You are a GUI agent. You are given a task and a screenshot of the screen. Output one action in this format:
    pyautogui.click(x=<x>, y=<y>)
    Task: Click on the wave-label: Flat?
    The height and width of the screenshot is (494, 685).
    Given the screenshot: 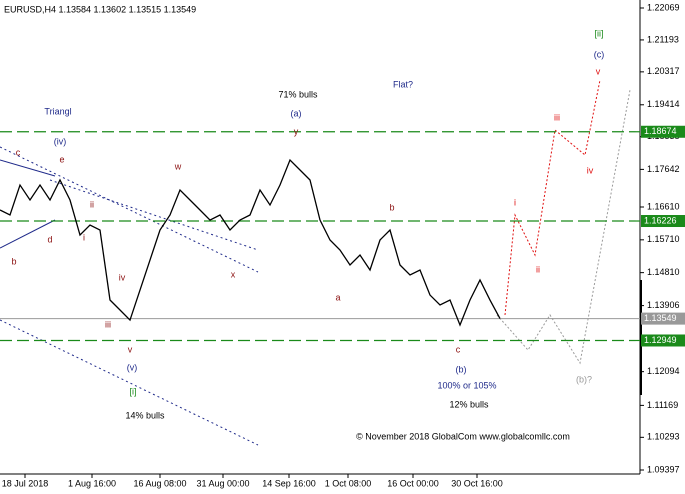 What is the action you would take?
    pyautogui.click(x=403, y=84)
    